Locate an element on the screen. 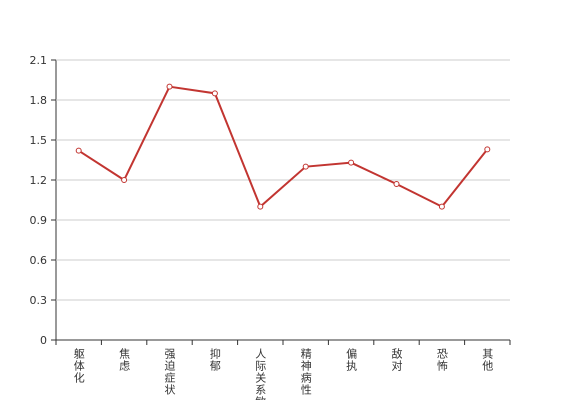  x-tick-label: 敌对 is located at coordinates (396, 359).